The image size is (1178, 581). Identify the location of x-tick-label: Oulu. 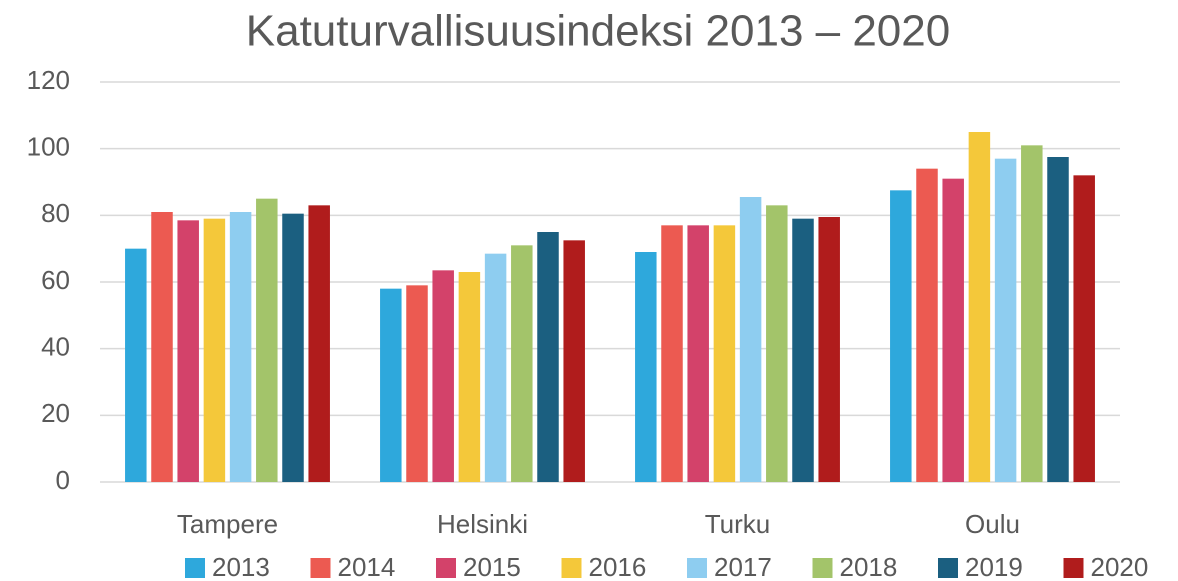
(992, 524).